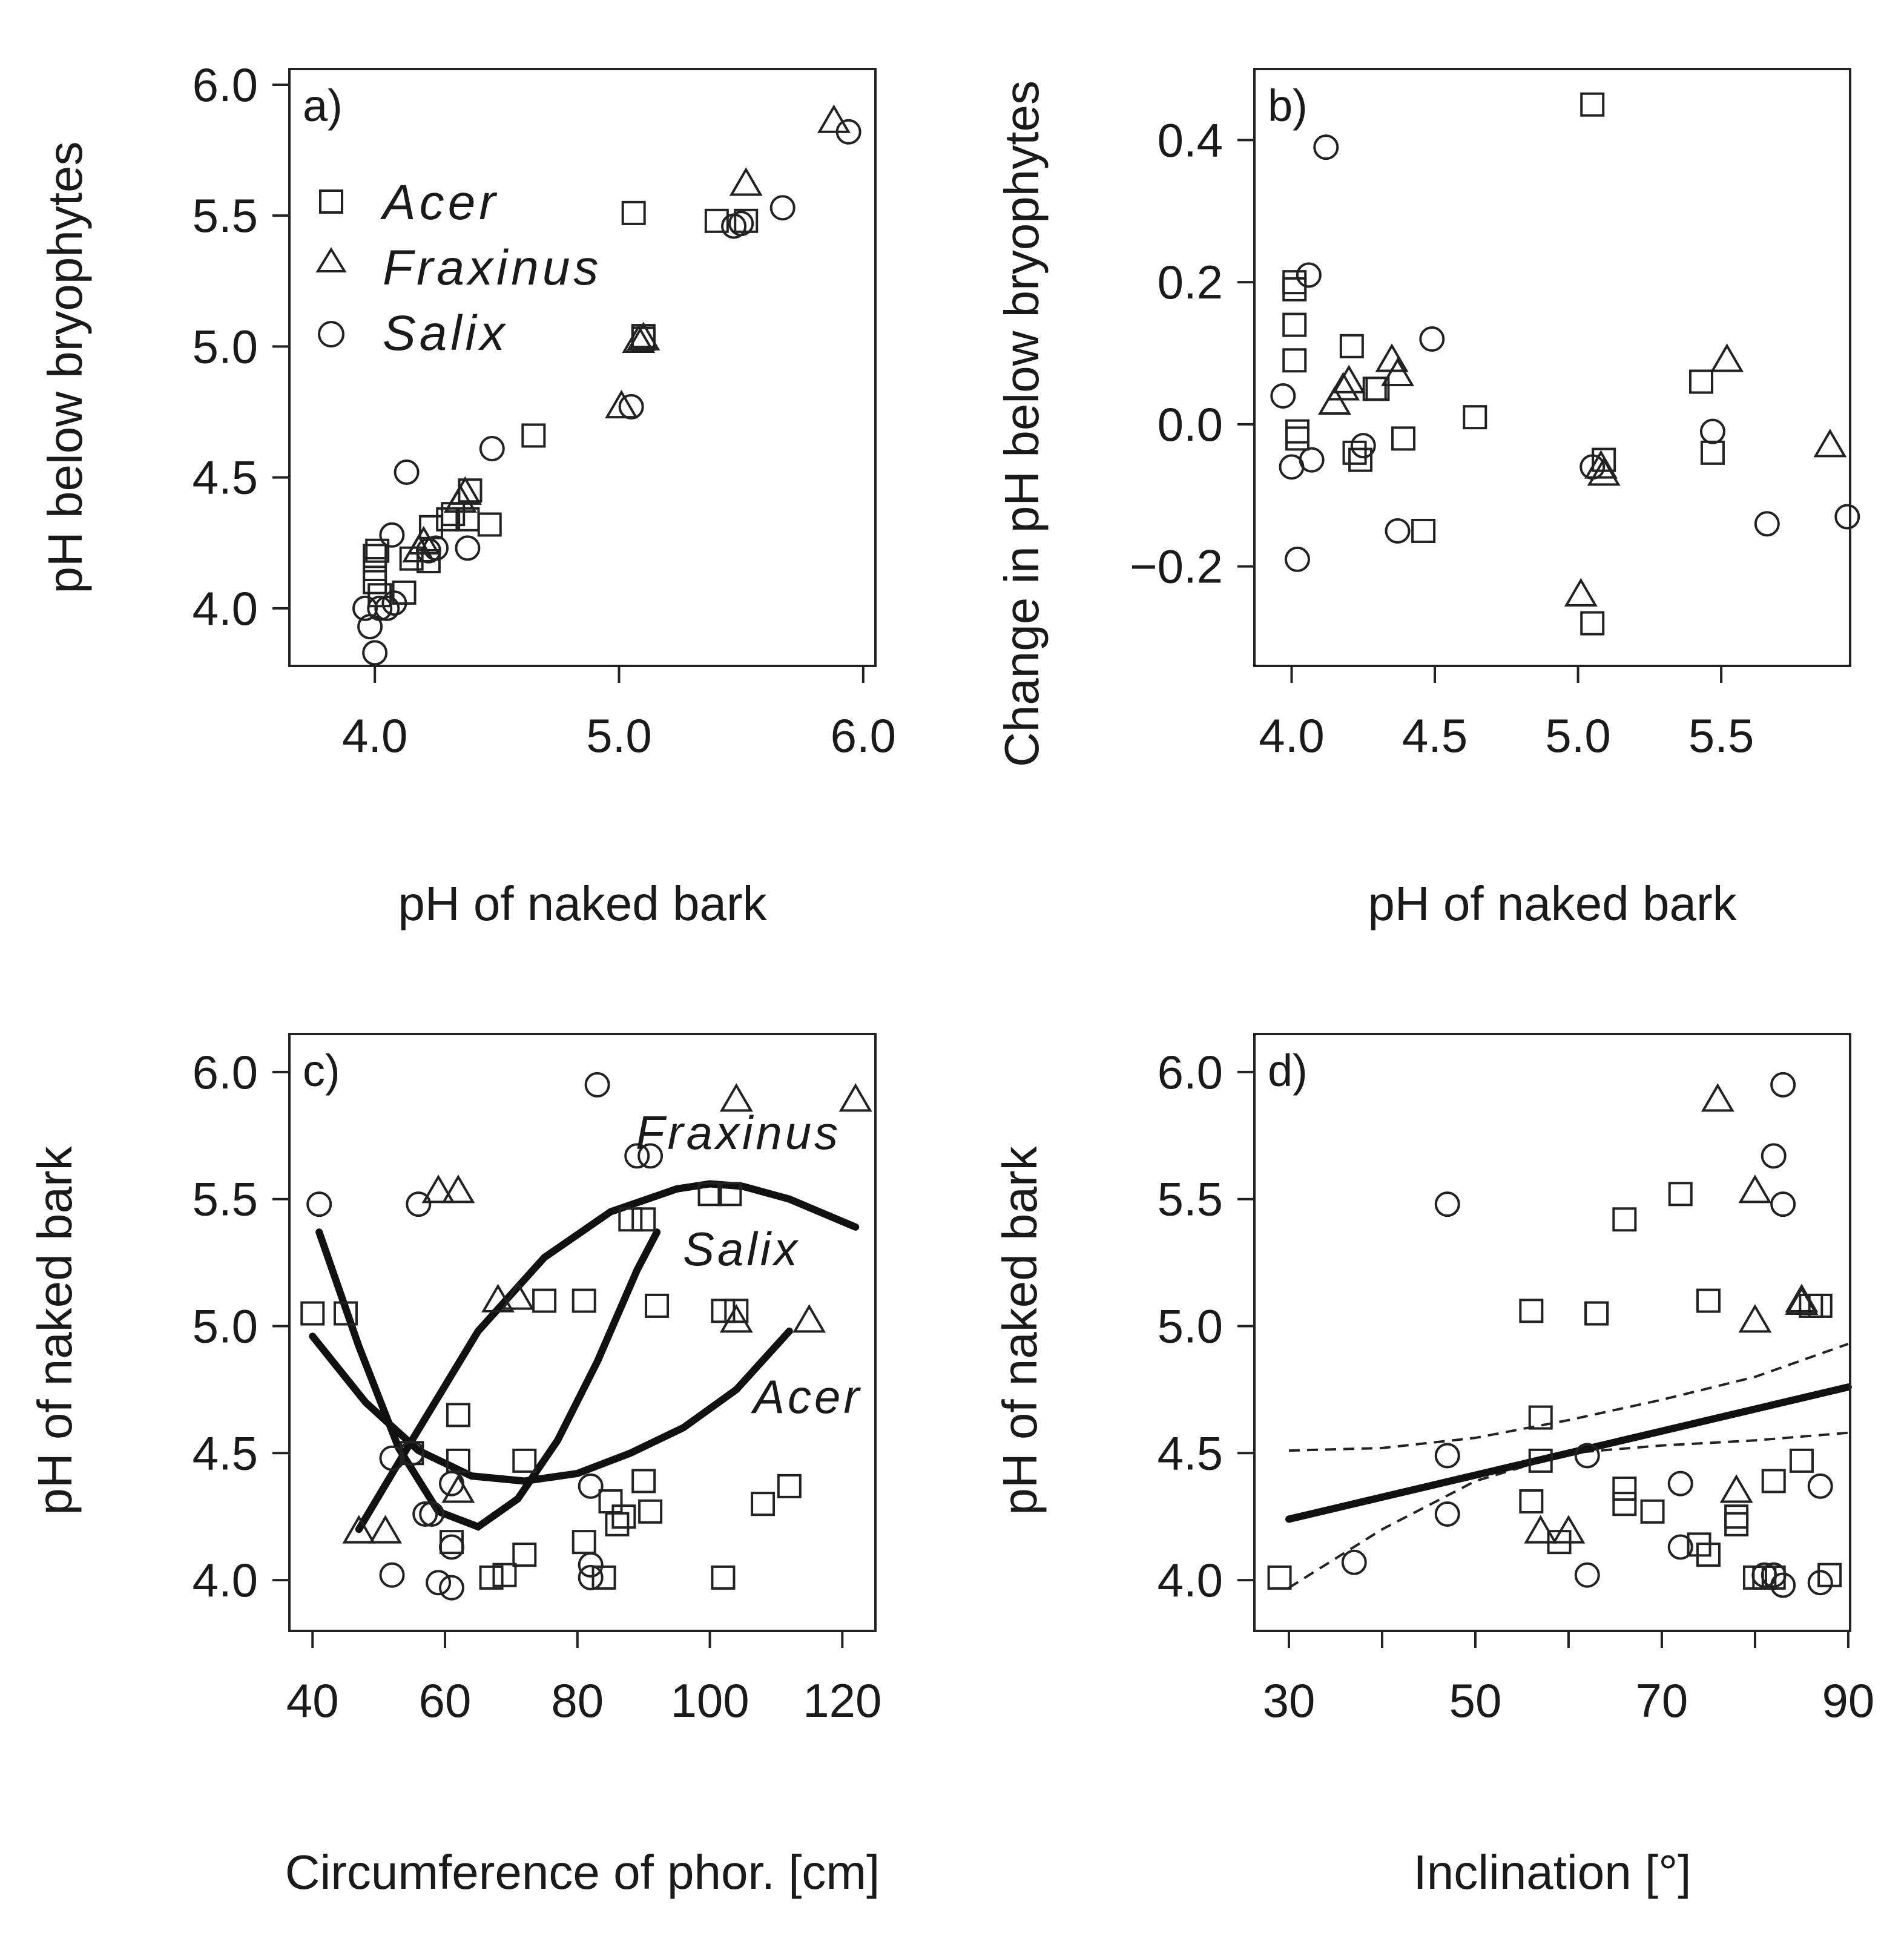  What do you see at coordinates (1288, 1071) in the screenshot?
I see `panel-d-tag: d)` at bounding box center [1288, 1071].